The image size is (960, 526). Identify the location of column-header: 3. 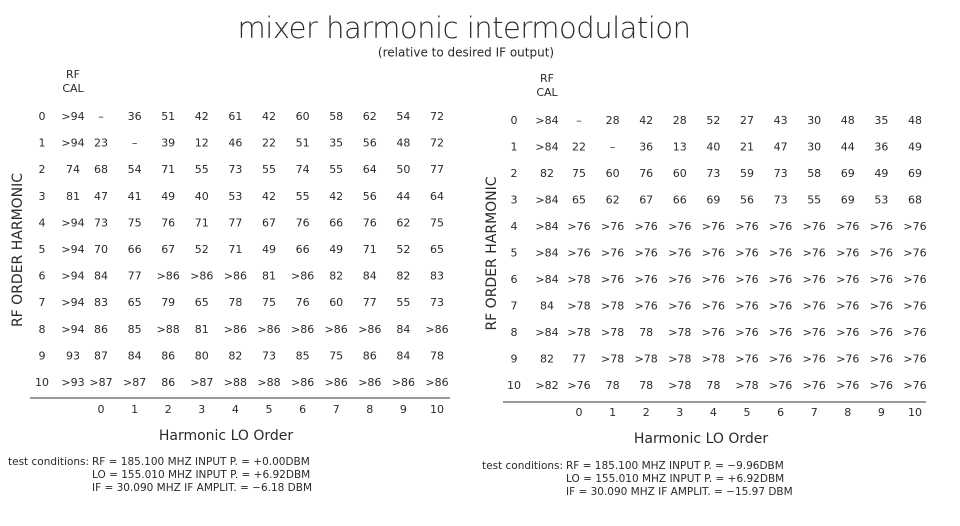
(679, 412).